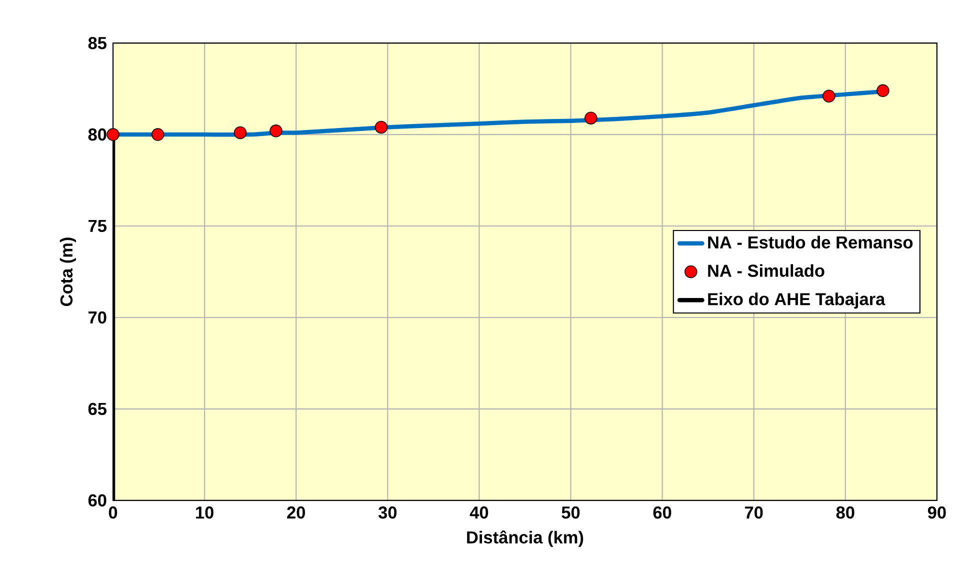 The height and width of the screenshot is (580, 960). What do you see at coordinates (296, 512) in the screenshot?
I see `x-tick-label: 20` at bounding box center [296, 512].